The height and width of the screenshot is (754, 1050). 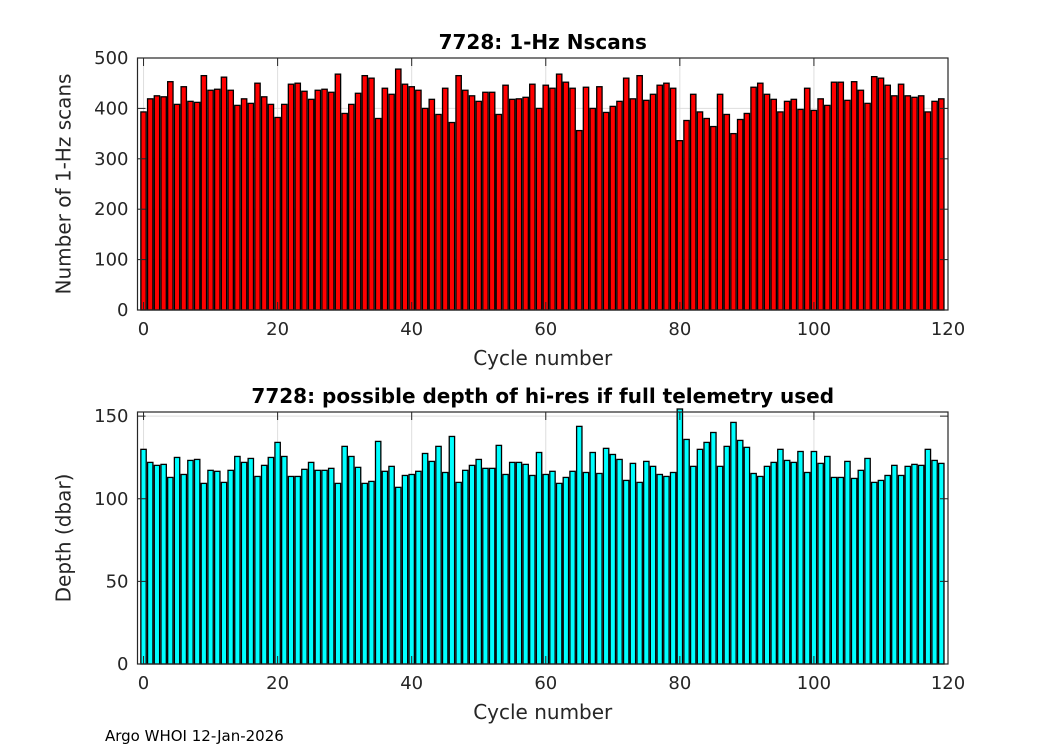 What do you see at coordinates (948, 329) in the screenshot?
I see `x-tick-label: 120` at bounding box center [948, 329].